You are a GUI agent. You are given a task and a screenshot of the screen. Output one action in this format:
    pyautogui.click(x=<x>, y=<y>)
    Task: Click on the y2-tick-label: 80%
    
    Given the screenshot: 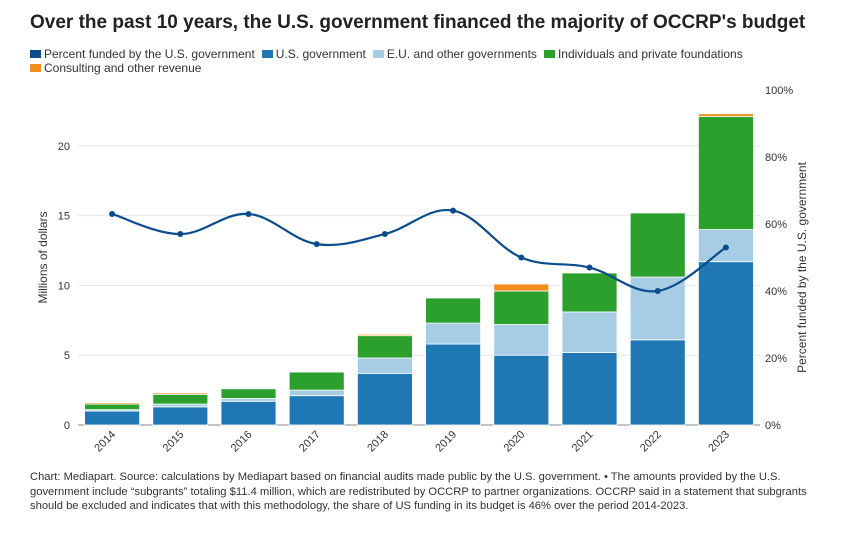 What is the action you would take?
    pyautogui.click(x=776, y=158)
    